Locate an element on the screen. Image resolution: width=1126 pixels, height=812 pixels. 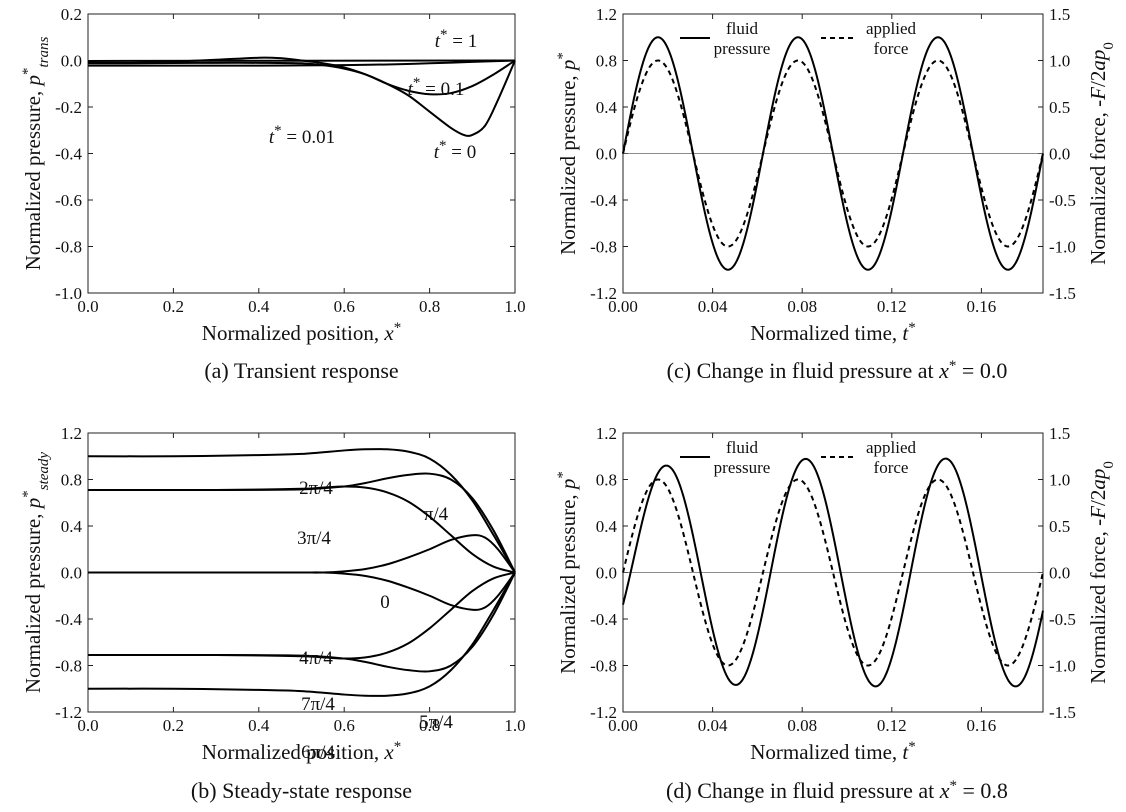
curve-label: 5π/4 is located at coordinates (436, 722).